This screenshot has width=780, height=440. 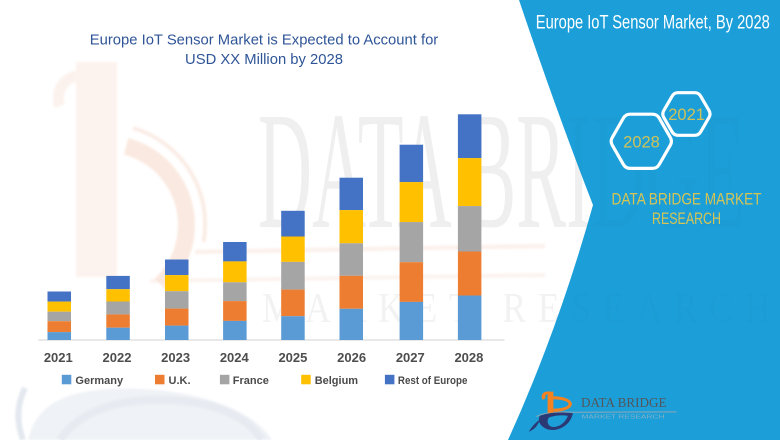 What do you see at coordinates (235, 357) in the screenshot?
I see `svg-text: 2024` at bounding box center [235, 357].